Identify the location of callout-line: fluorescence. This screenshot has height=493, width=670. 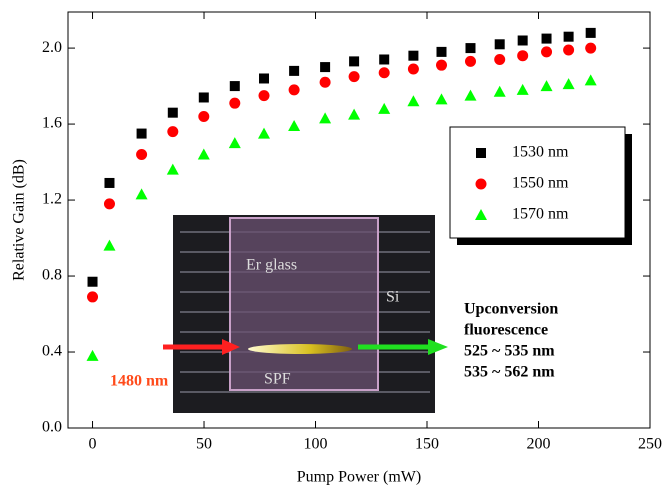
(506, 330).